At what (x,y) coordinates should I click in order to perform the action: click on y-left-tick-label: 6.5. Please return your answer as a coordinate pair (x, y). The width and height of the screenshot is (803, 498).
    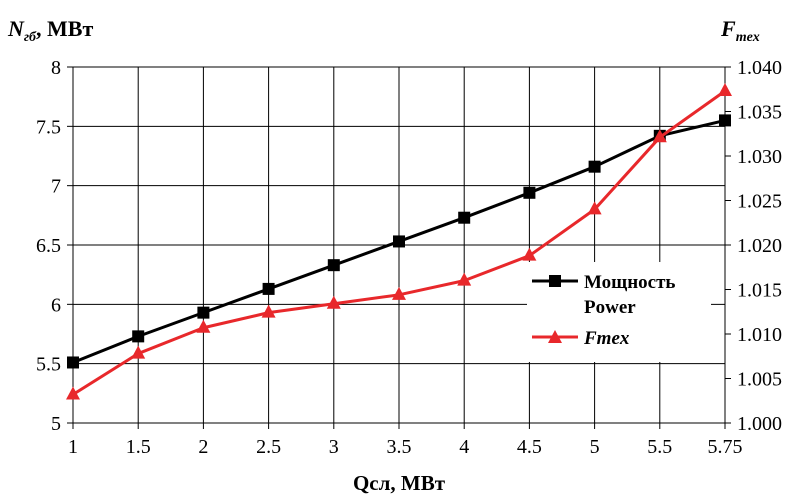
    Looking at the image, I should click on (48, 246).